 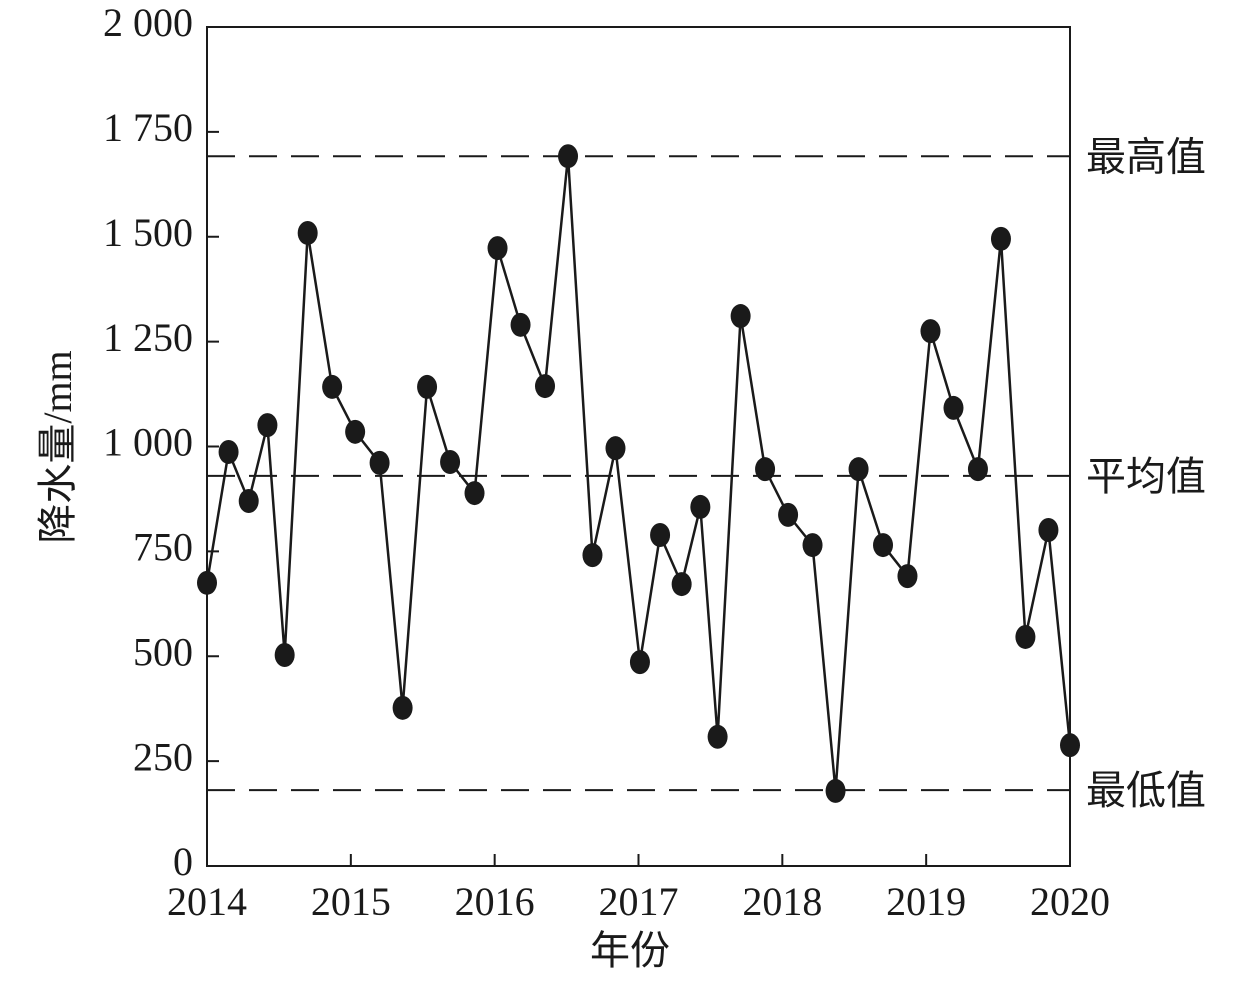 What do you see at coordinates (351, 901) in the screenshot?
I see `x-tick-label: 2015` at bounding box center [351, 901].